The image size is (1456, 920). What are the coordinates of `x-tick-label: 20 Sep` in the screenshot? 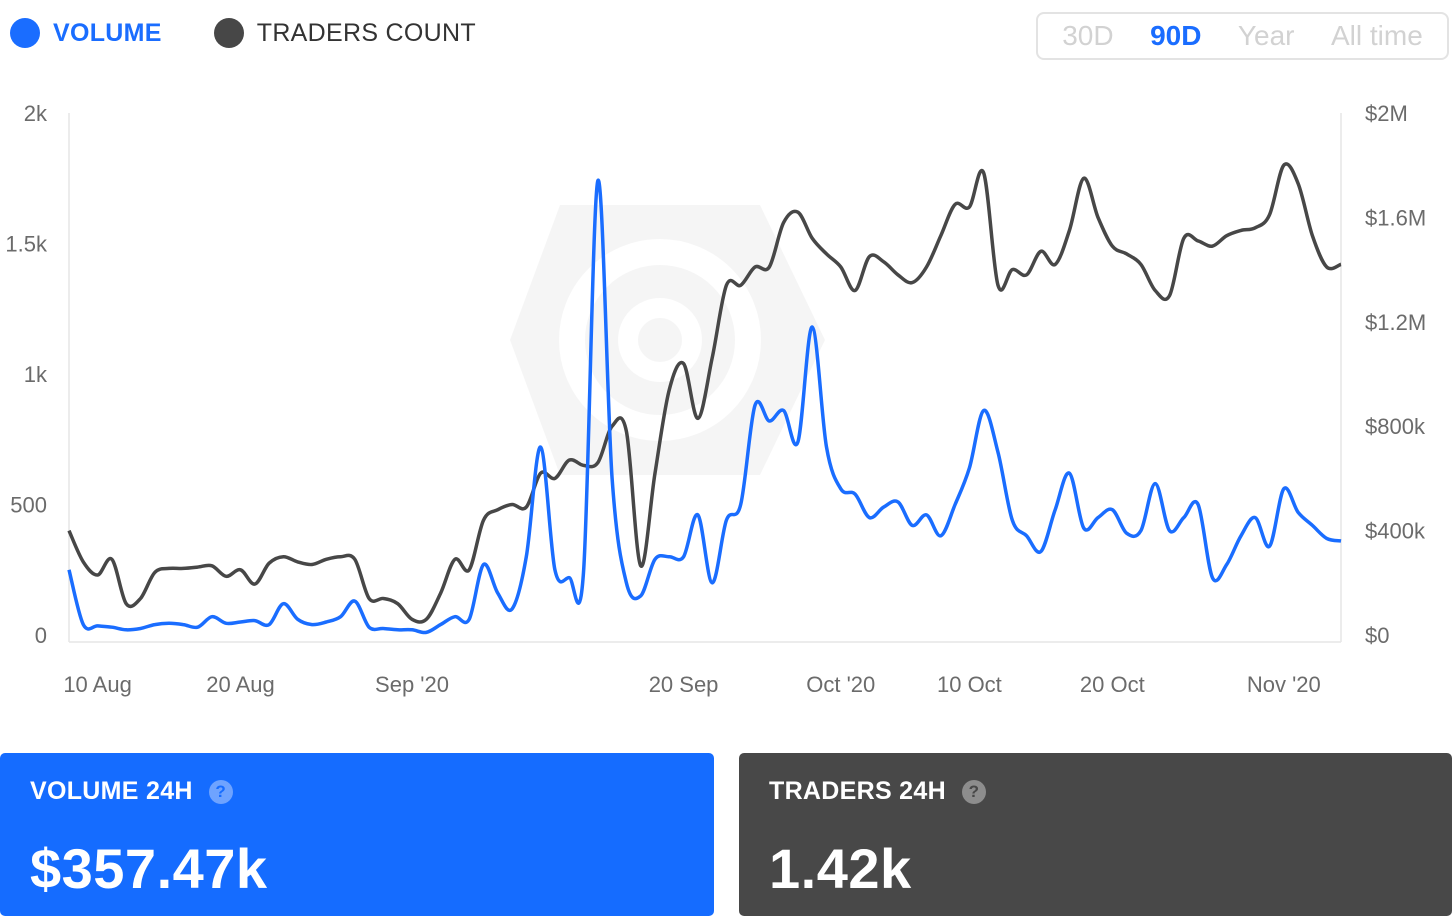 It's located at (684, 684).